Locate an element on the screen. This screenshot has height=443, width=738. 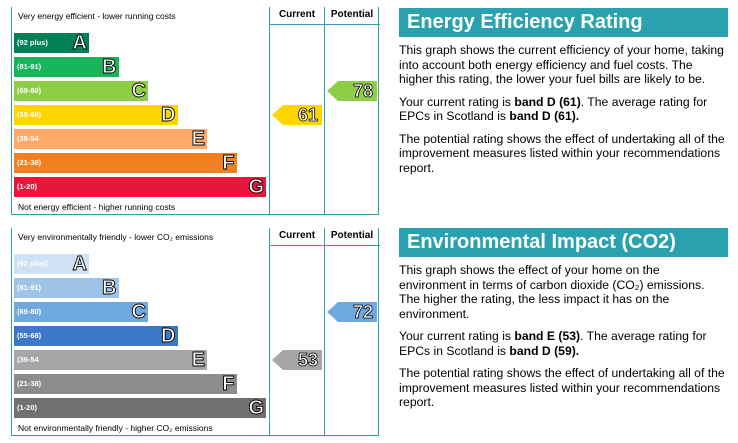
potential-rating-value: 78 is located at coordinates (363, 91).